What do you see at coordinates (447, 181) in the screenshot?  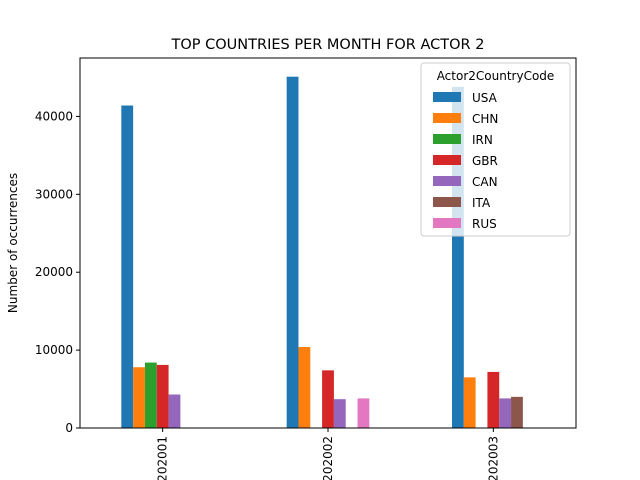 I see `legend-swatch-can` at bounding box center [447, 181].